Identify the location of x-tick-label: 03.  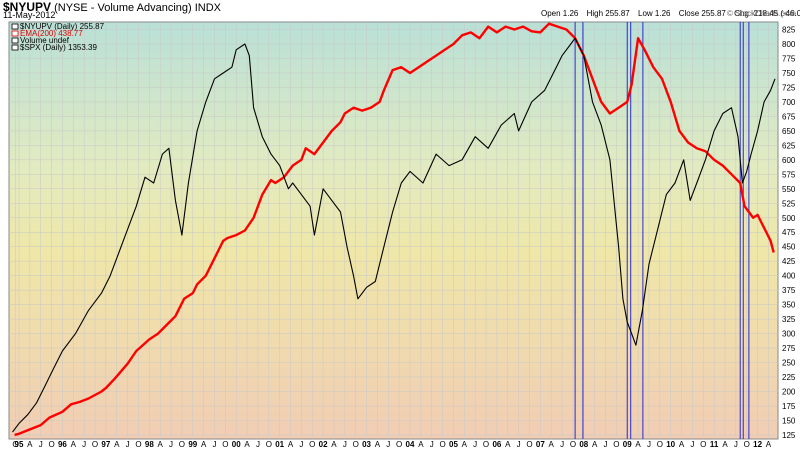
(366, 444).